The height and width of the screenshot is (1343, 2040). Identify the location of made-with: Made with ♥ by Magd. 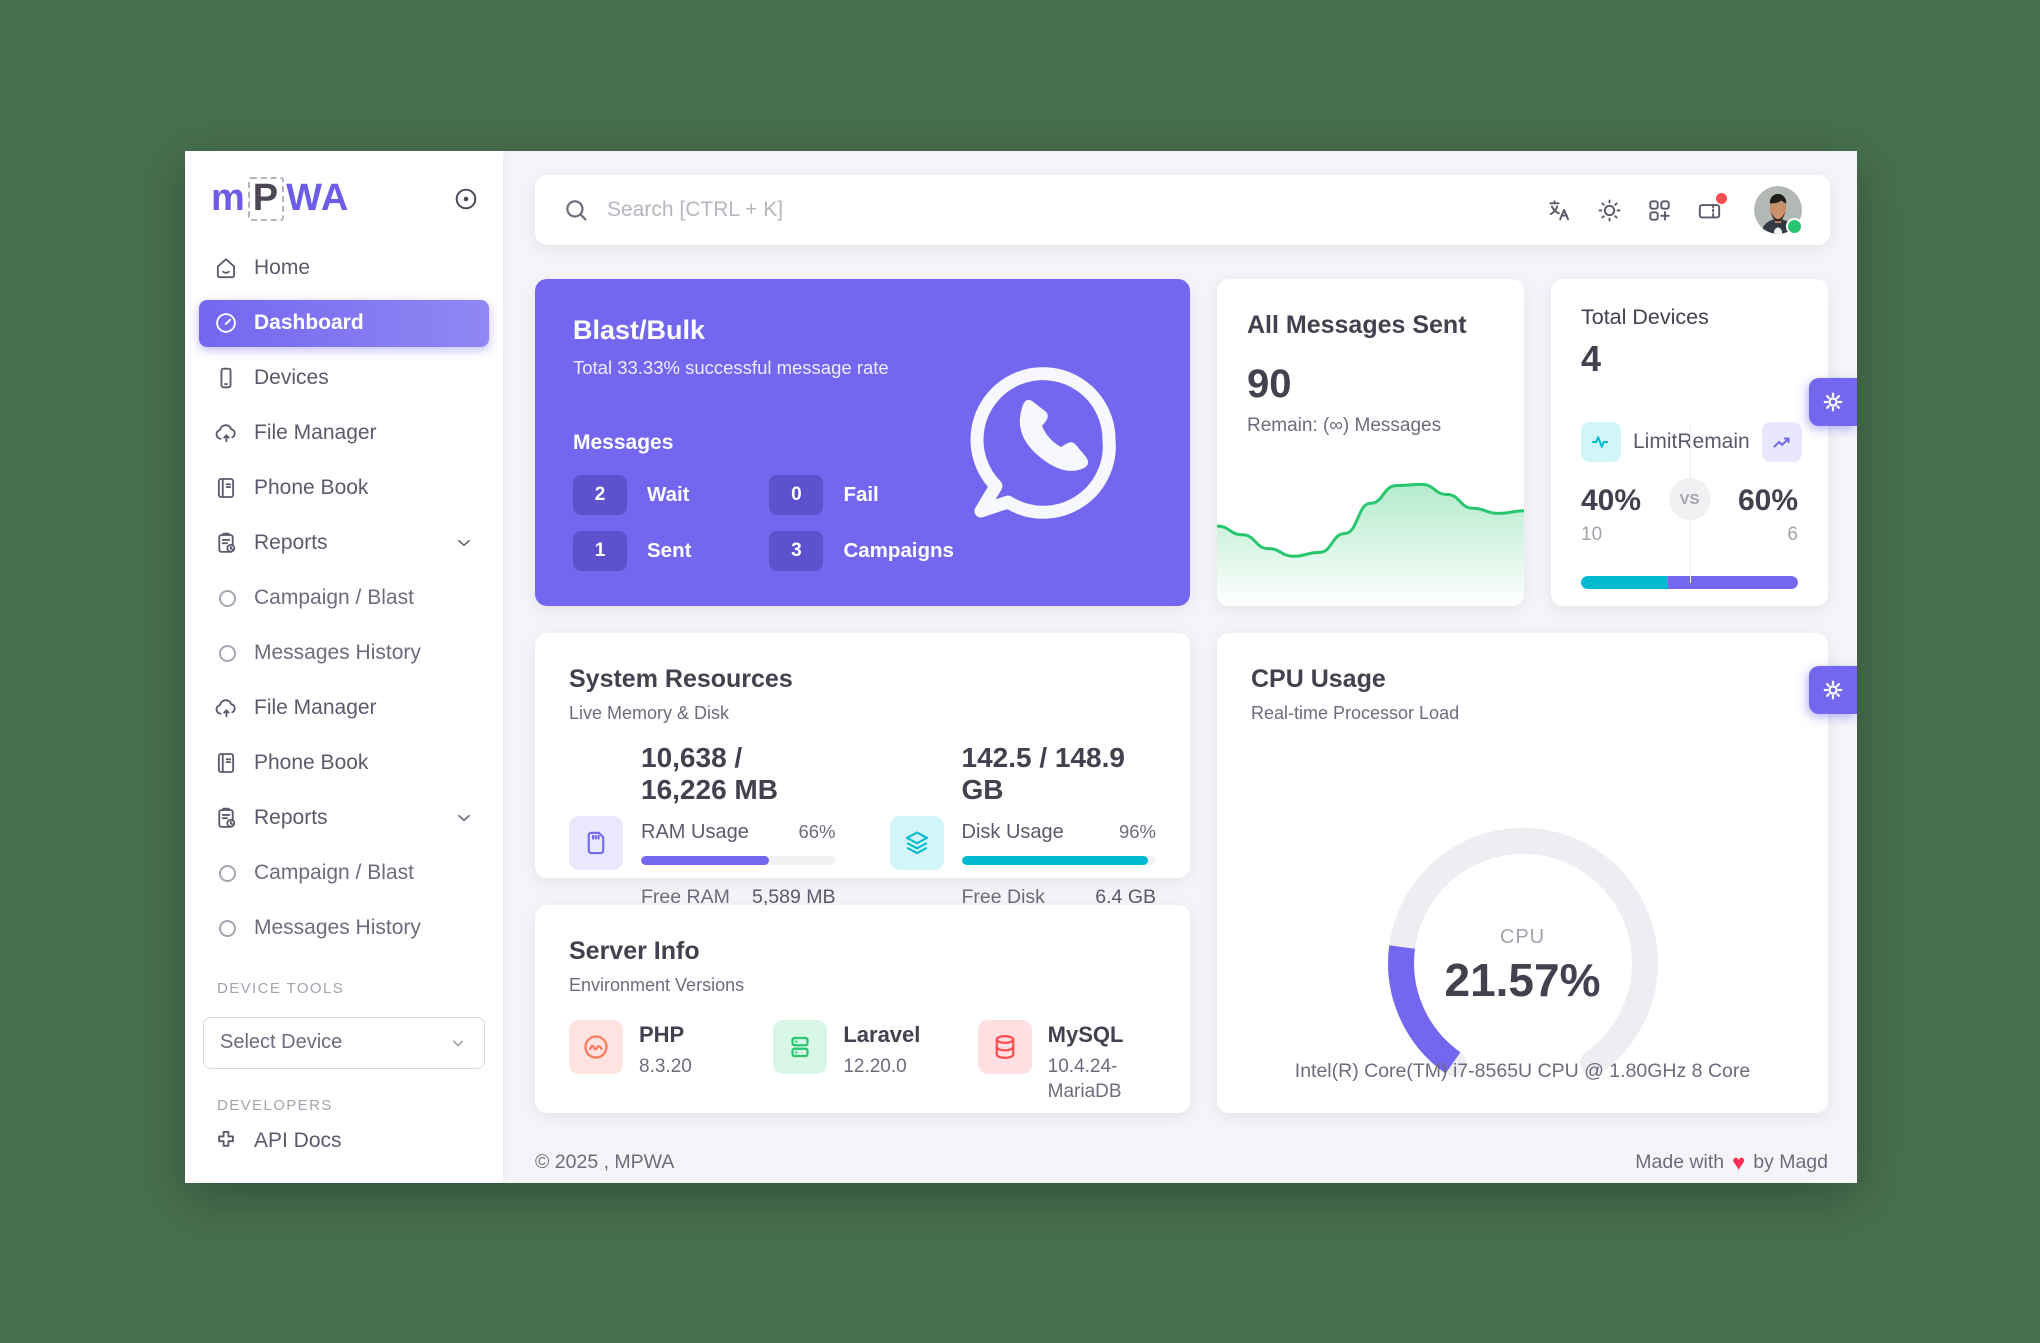
(1731, 1162).